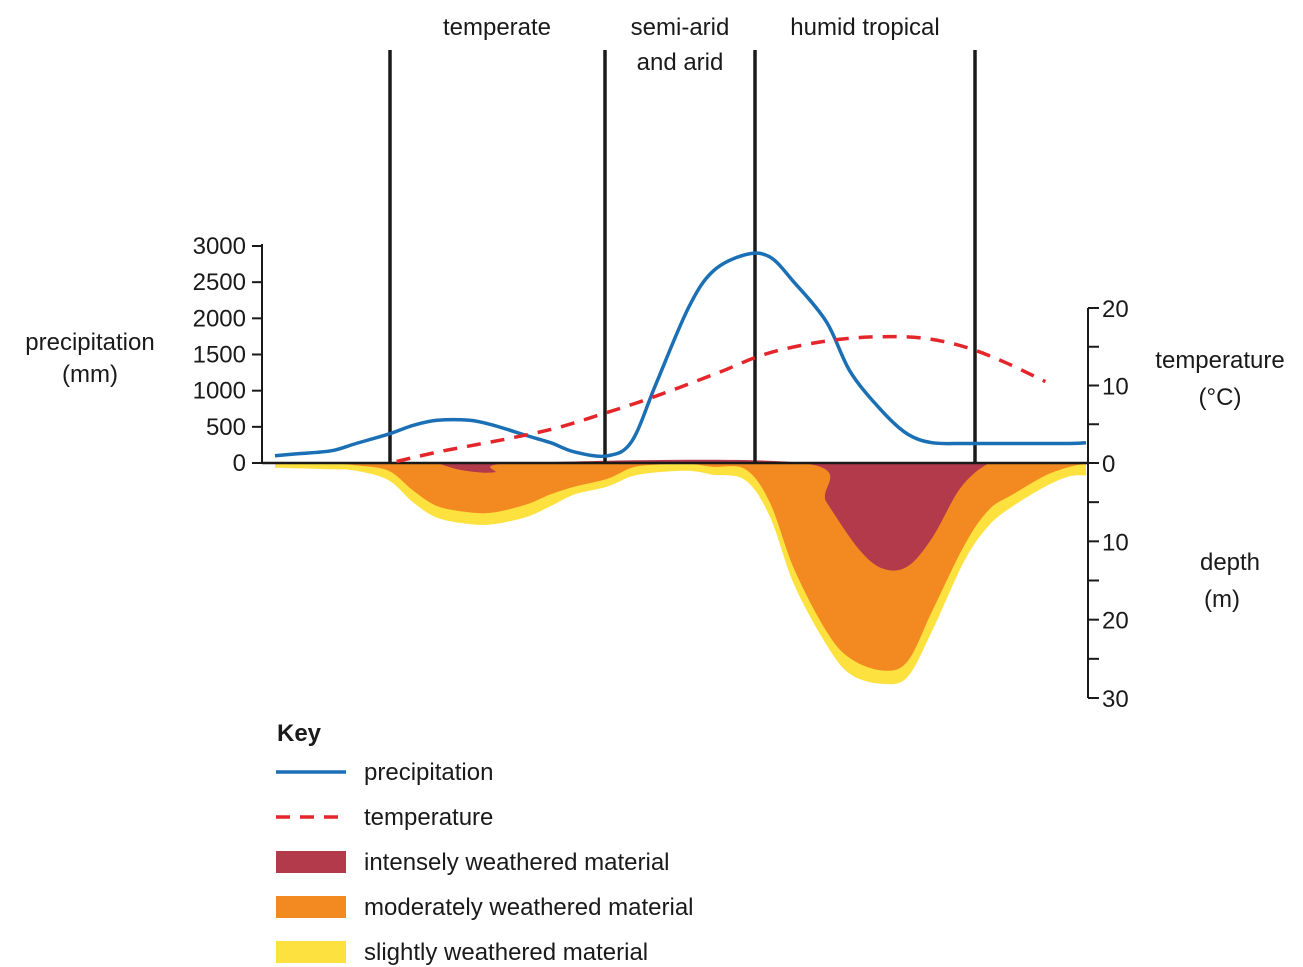  What do you see at coordinates (497, 27) in the screenshot?
I see `zone-label-temperate: temperate` at bounding box center [497, 27].